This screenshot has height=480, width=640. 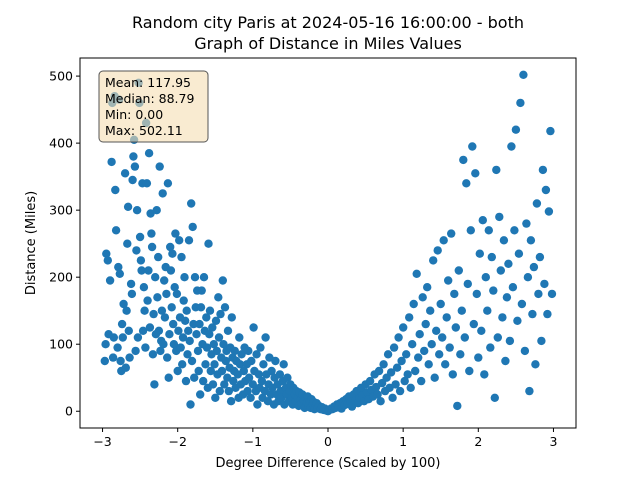 What do you see at coordinates (64, 244) in the screenshot?
I see `y-axis-ticks: 0 100 200 300 400 500` at bounding box center [64, 244].